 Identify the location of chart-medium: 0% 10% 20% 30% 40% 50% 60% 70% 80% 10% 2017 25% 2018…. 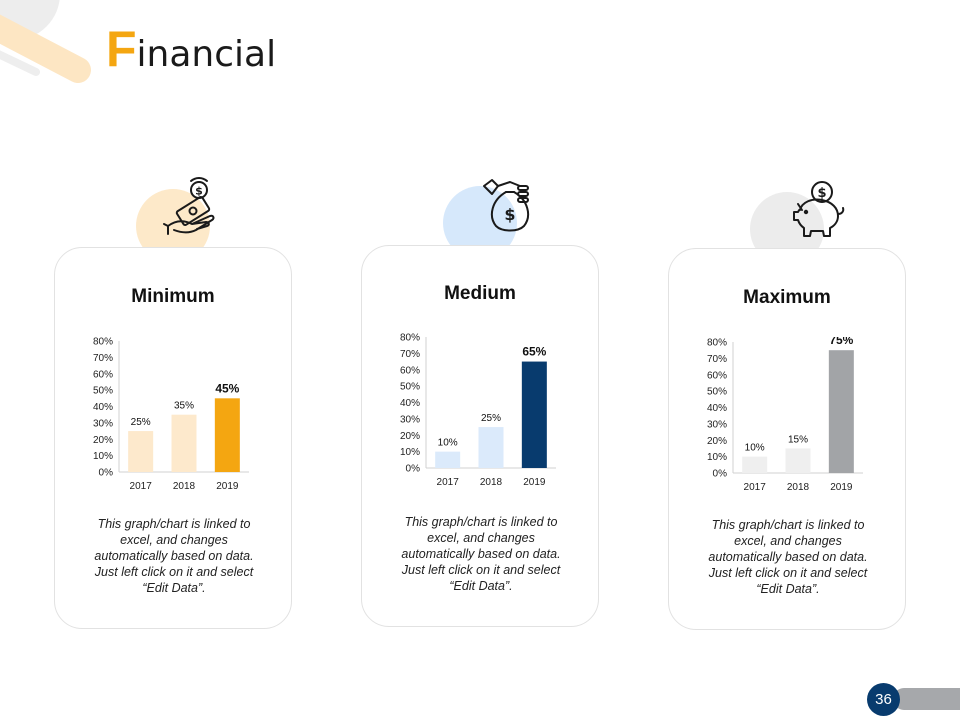
(473, 414).